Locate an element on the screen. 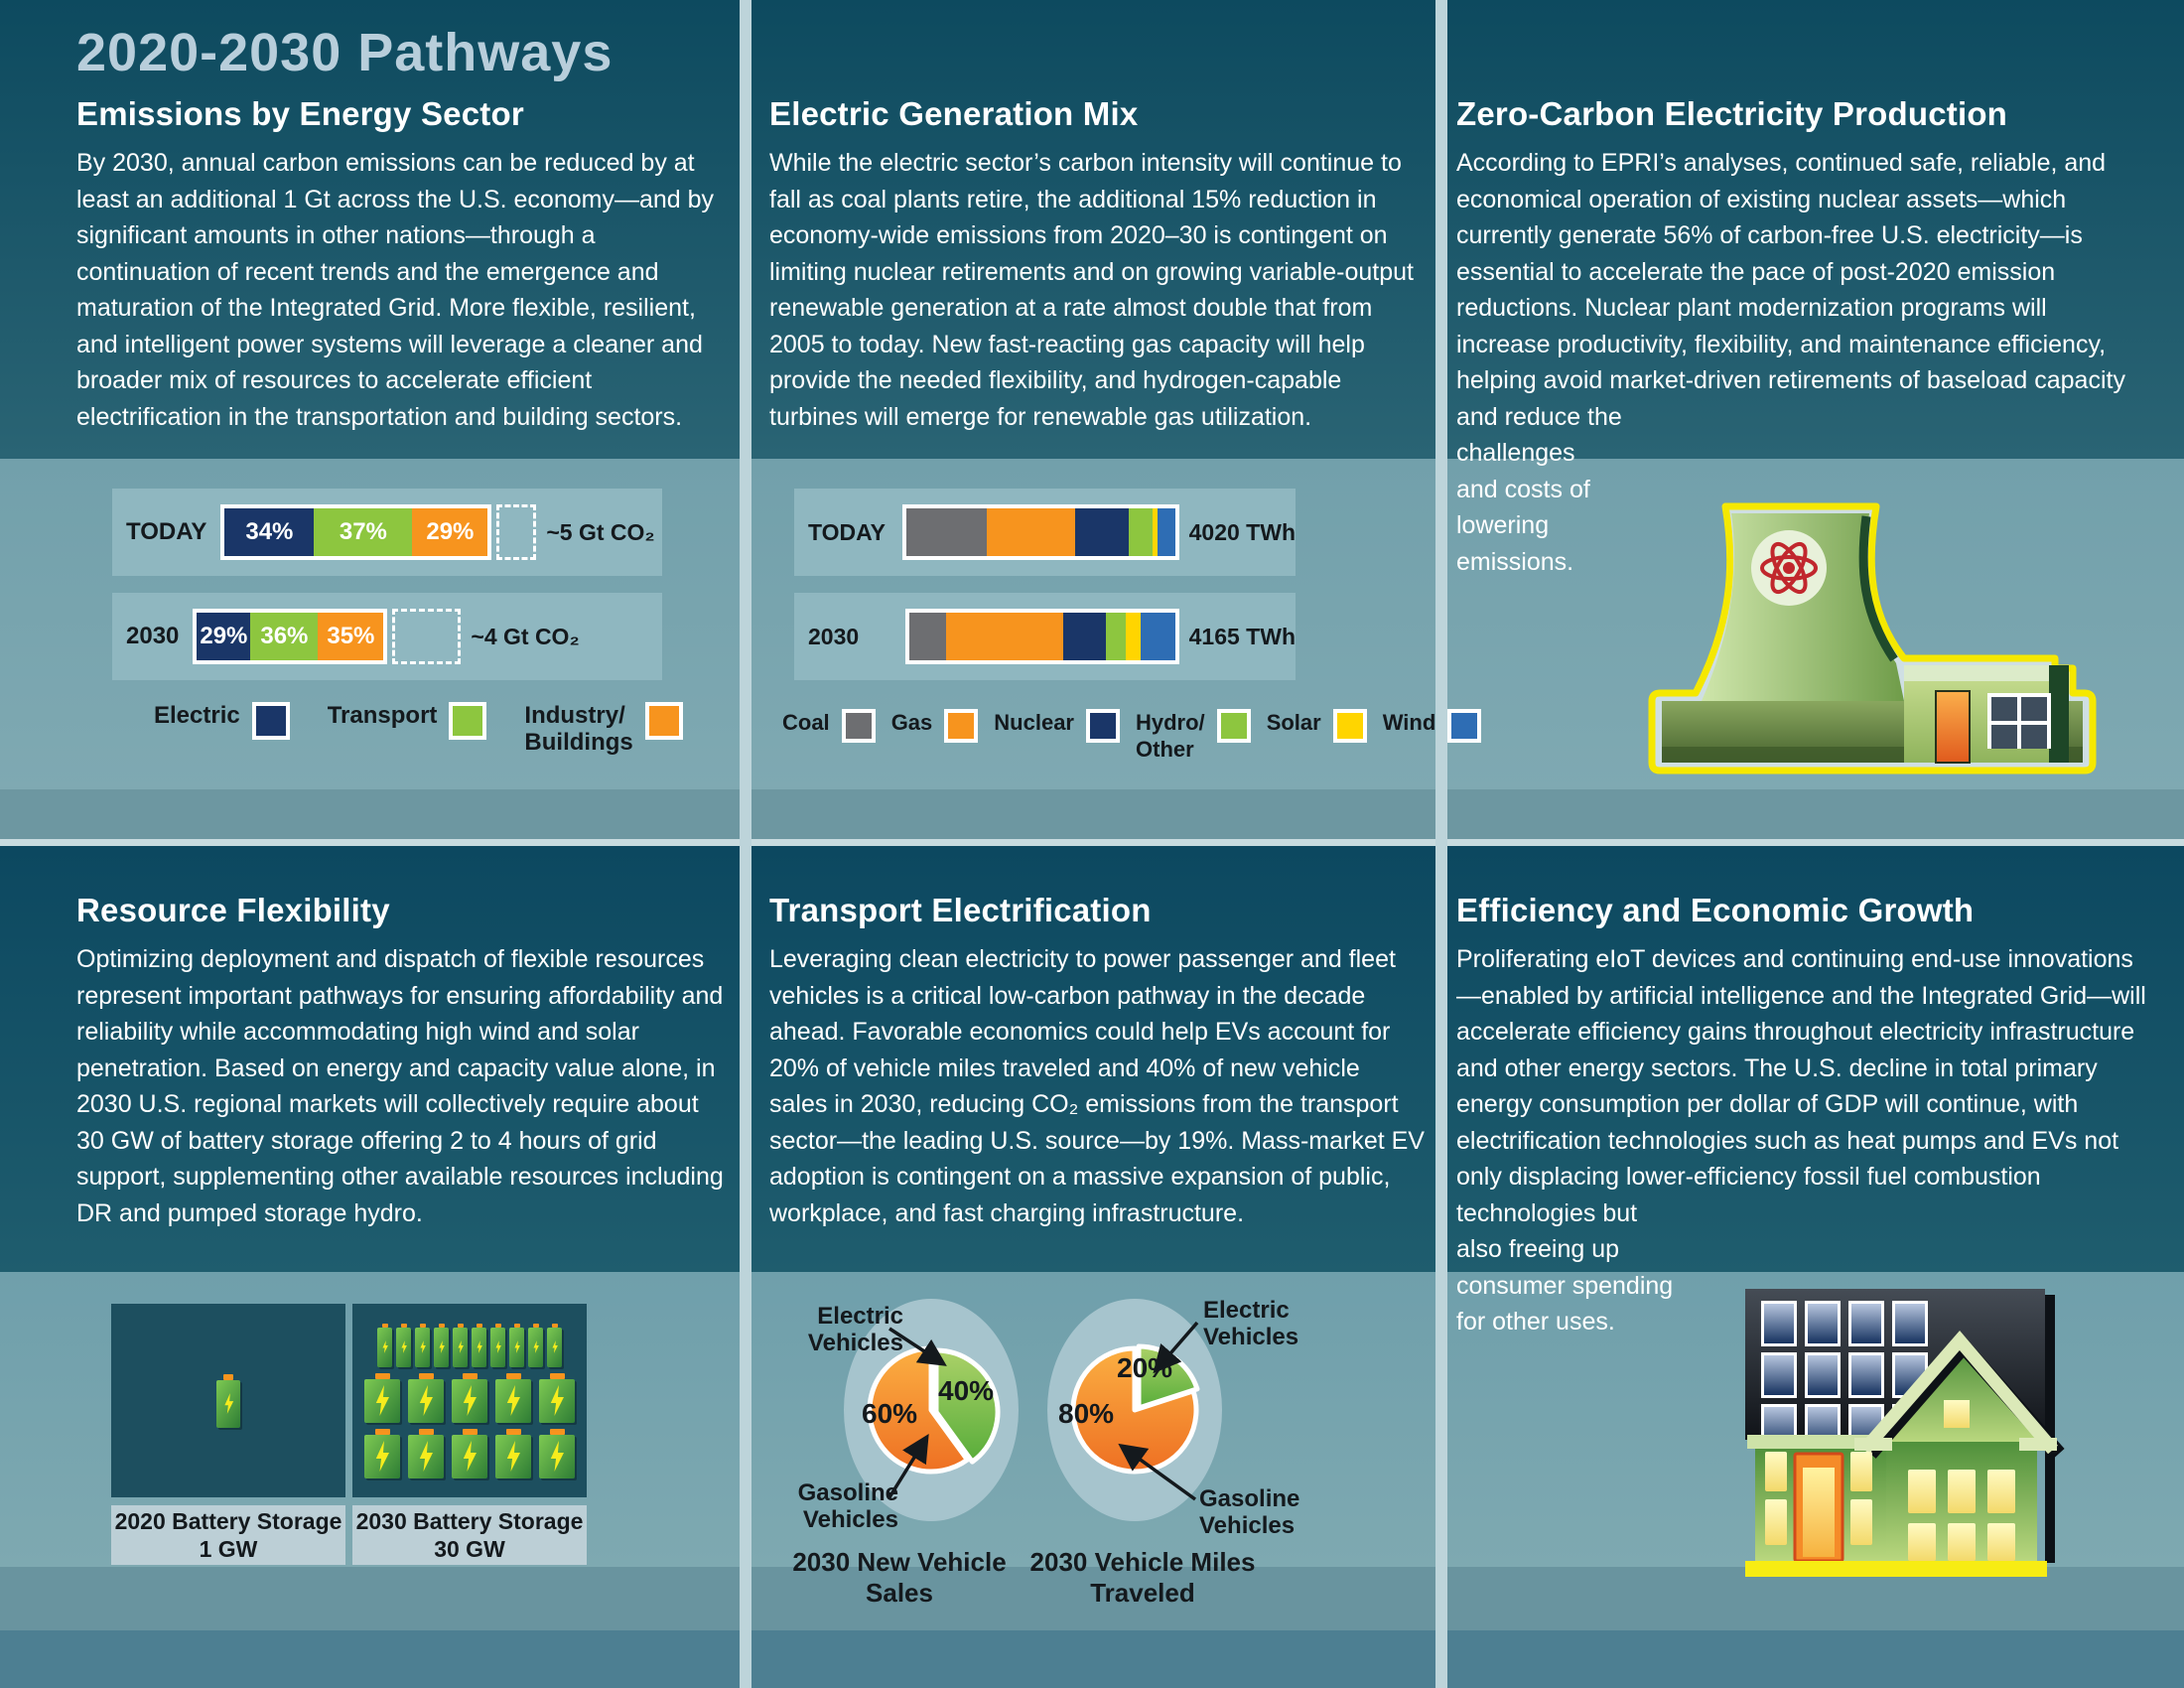 Image resolution: width=2184 pixels, height=1688 pixels. resource-heading: Resource Flexibility is located at coordinates (233, 910).